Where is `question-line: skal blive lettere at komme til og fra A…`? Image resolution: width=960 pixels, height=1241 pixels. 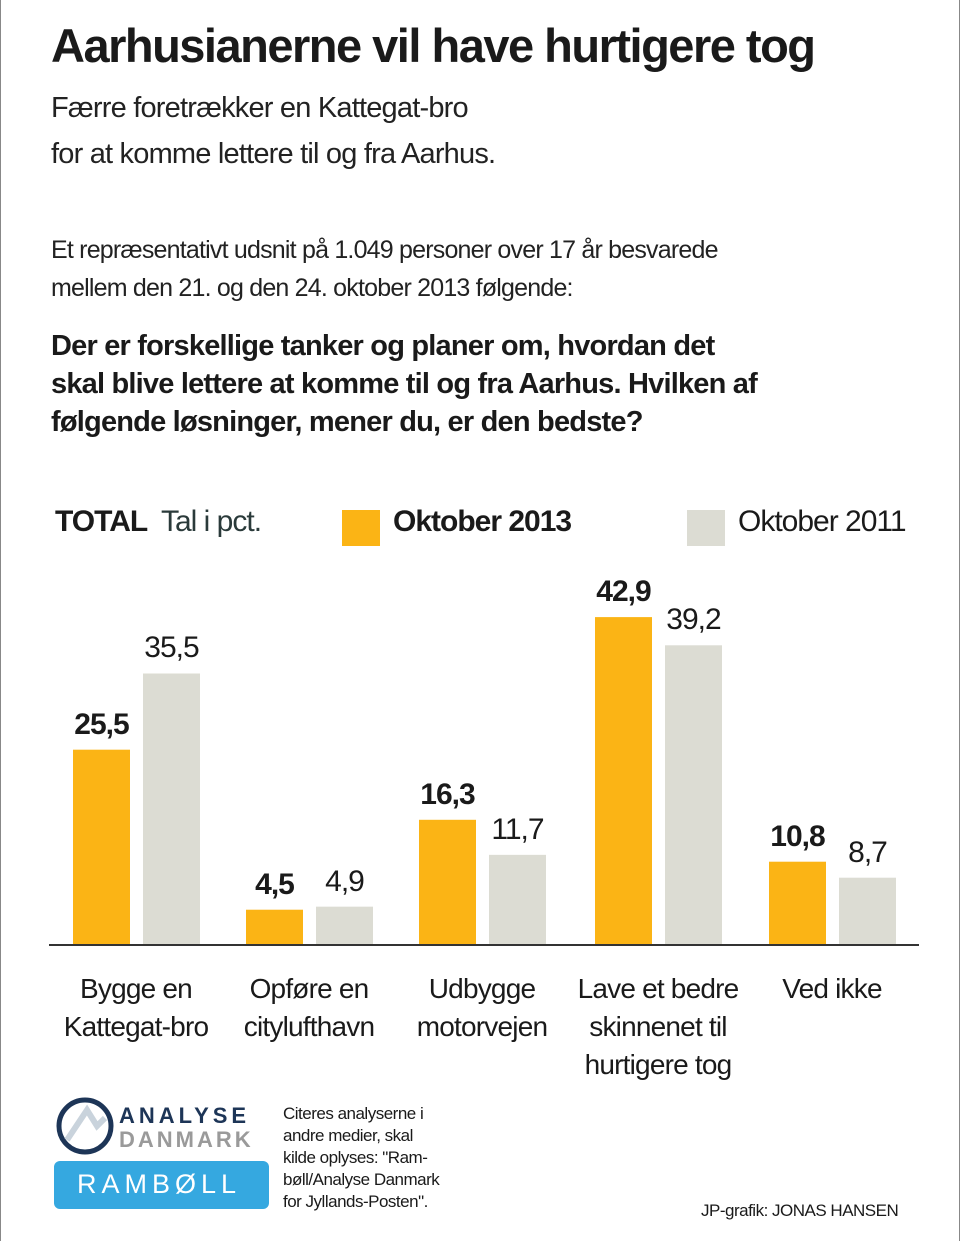
question-line: skal blive lettere at komme til og fra A… is located at coordinates (404, 384).